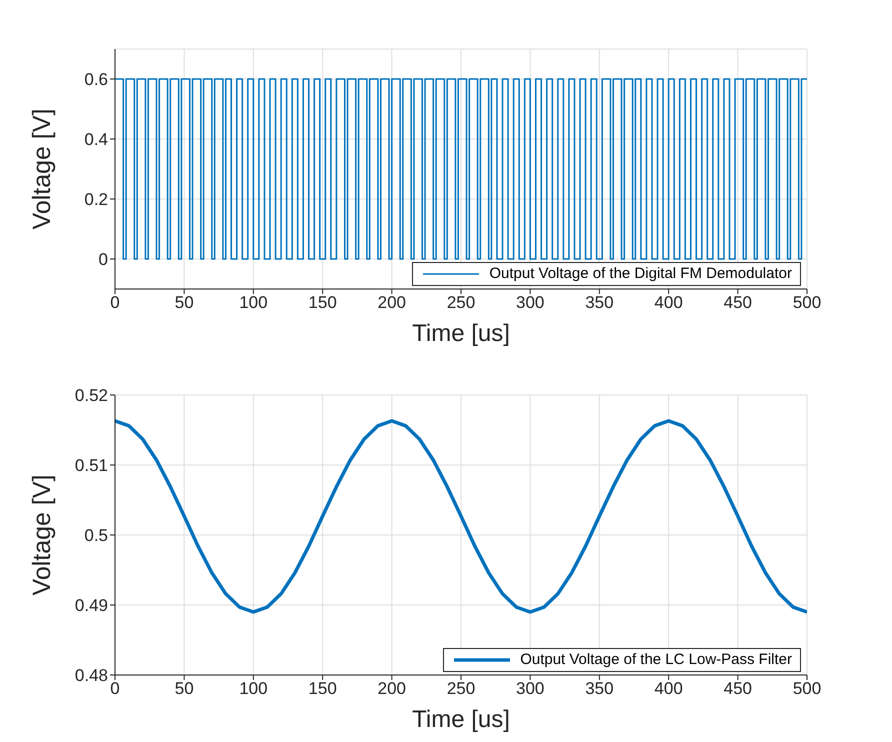  Describe the element at coordinates (640, 274) in the screenshot. I see `legend-label: Output Voltage of the Digital FM Demodulator` at that location.